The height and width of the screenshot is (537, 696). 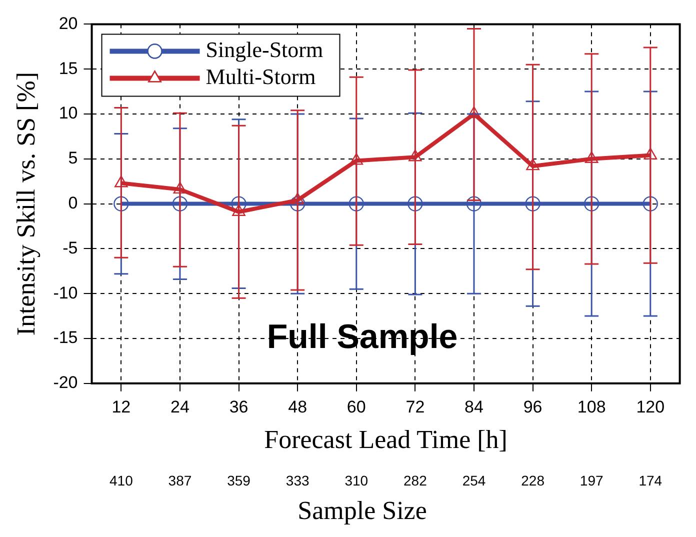 What do you see at coordinates (65, 338) in the screenshot?
I see `y-tick-label: -15` at bounding box center [65, 338].